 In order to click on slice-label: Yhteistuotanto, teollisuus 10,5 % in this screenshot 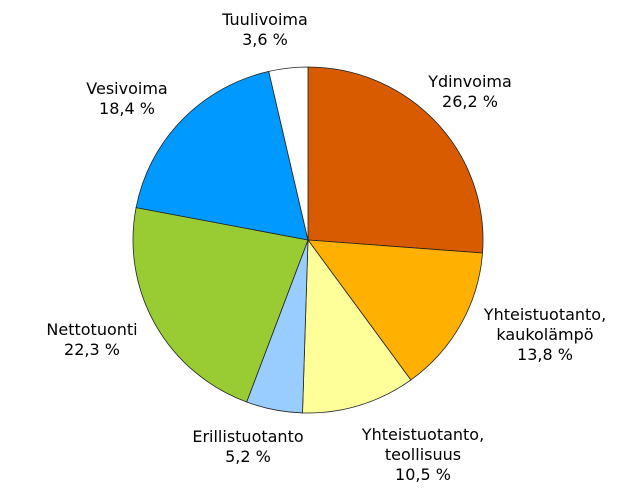, I will do `click(423, 455)`.